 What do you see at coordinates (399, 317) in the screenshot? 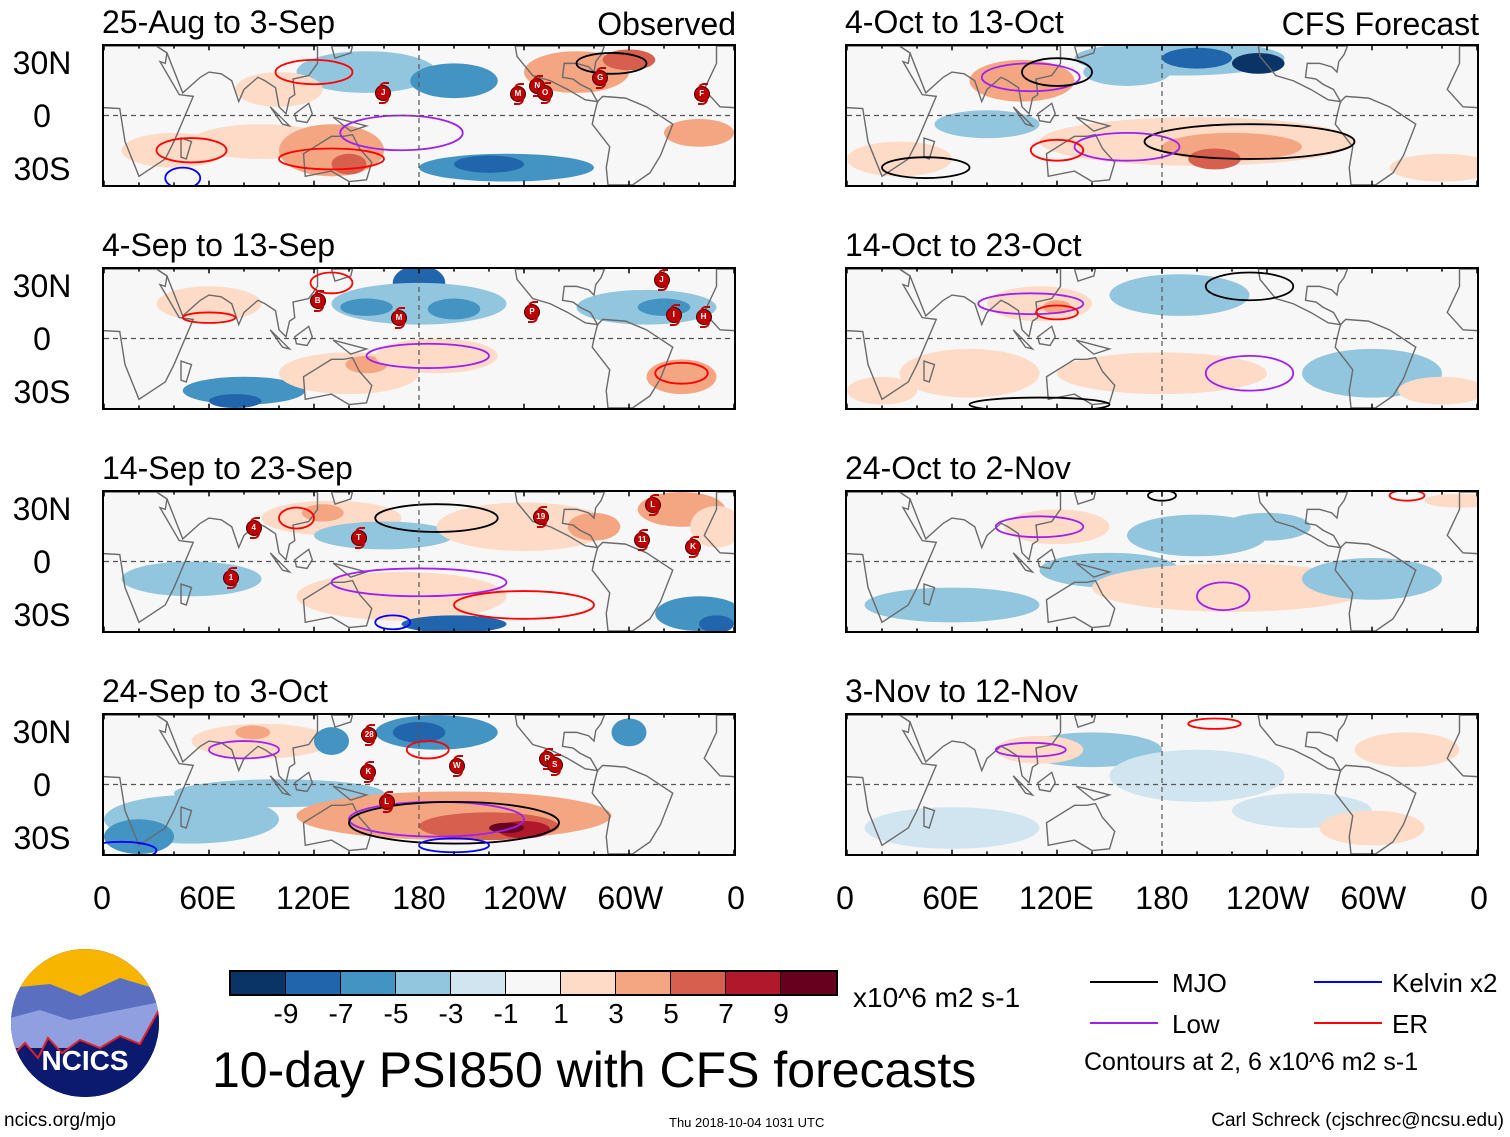
I see `tropical-cyclone-marker: M` at bounding box center [399, 317].